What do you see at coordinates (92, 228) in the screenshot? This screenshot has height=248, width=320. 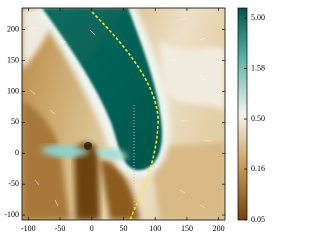 I see `x-tick-label: 0` at bounding box center [92, 228].